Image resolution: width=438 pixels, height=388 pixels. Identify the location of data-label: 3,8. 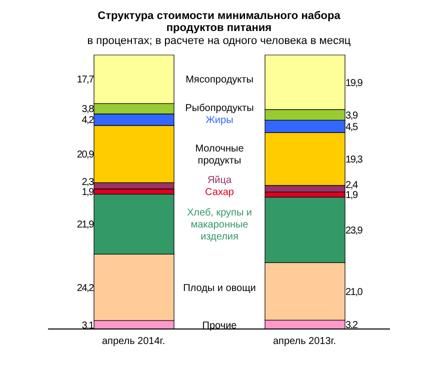
(88, 110).